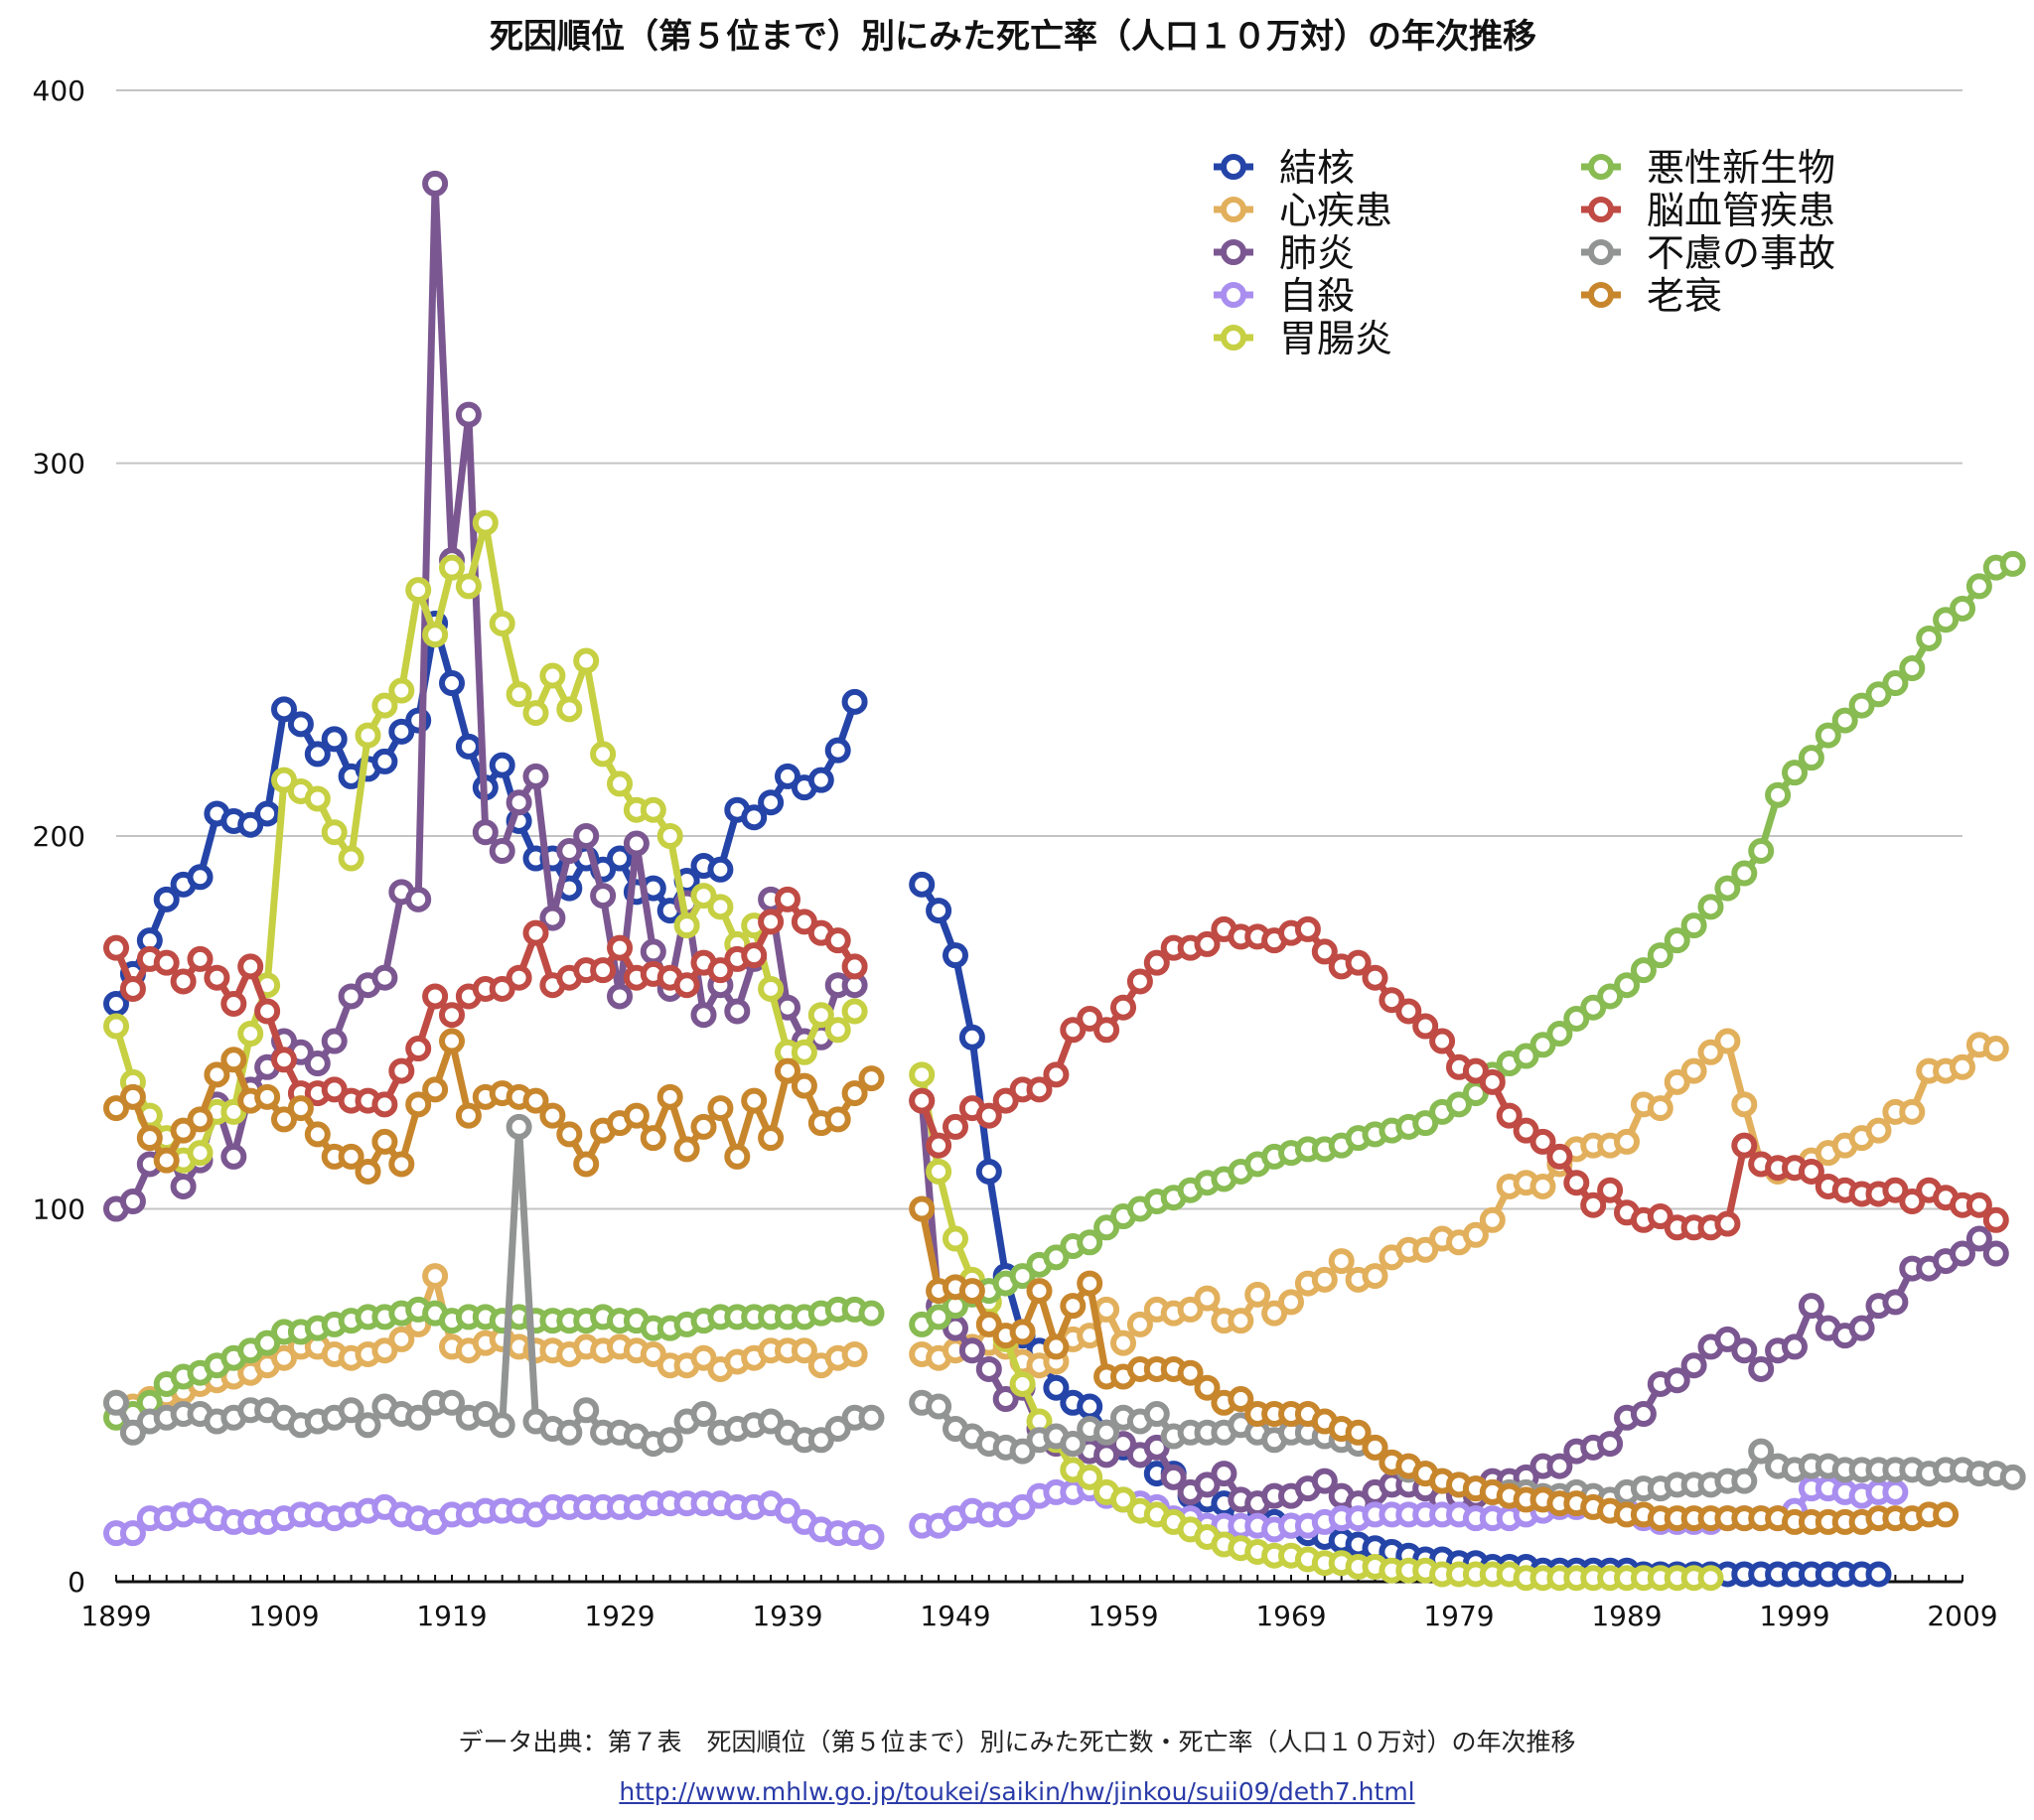 The height and width of the screenshot is (1820, 2034). I want to click on legend-label: 胃腸炎, so click(1336, 338).